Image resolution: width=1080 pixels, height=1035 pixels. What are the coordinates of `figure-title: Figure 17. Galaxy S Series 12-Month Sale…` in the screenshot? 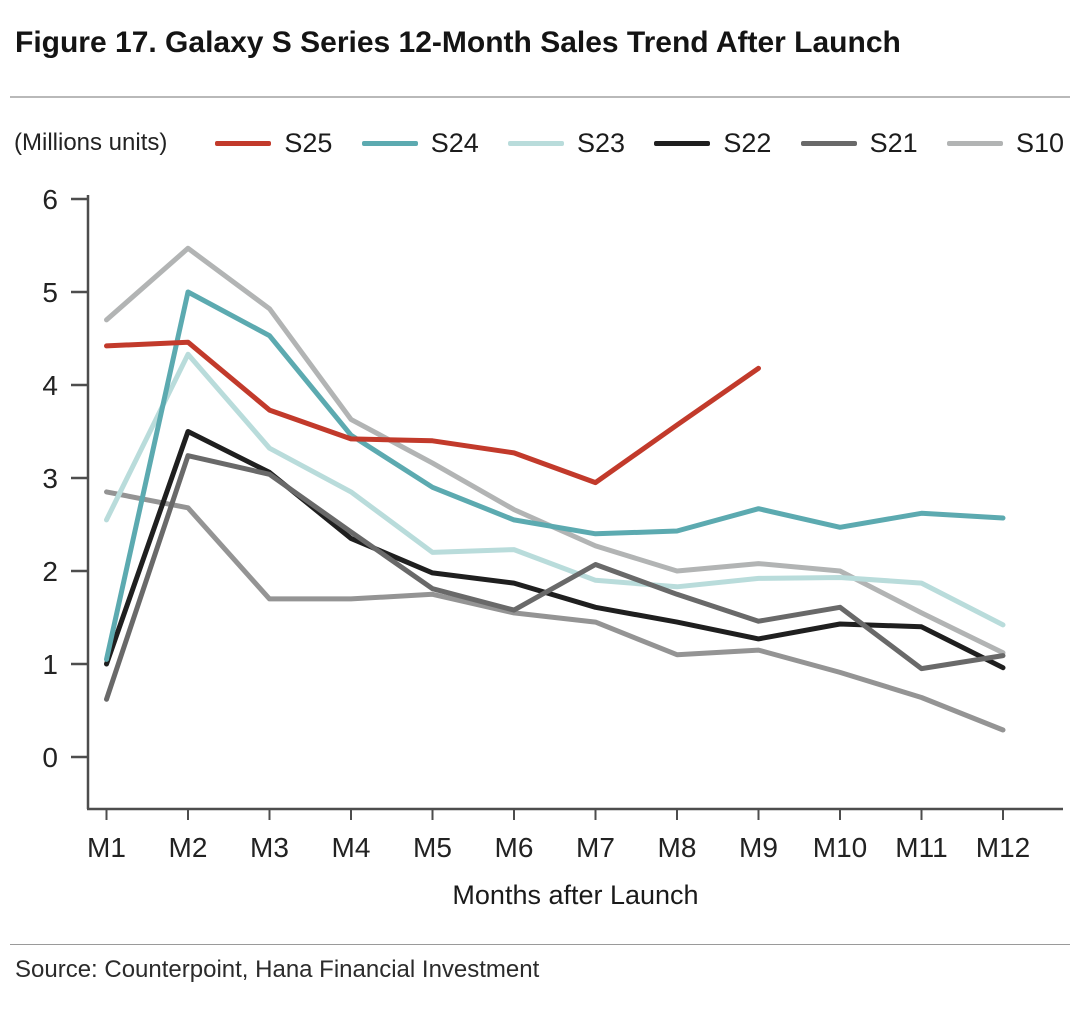 It's located at (458, 42).